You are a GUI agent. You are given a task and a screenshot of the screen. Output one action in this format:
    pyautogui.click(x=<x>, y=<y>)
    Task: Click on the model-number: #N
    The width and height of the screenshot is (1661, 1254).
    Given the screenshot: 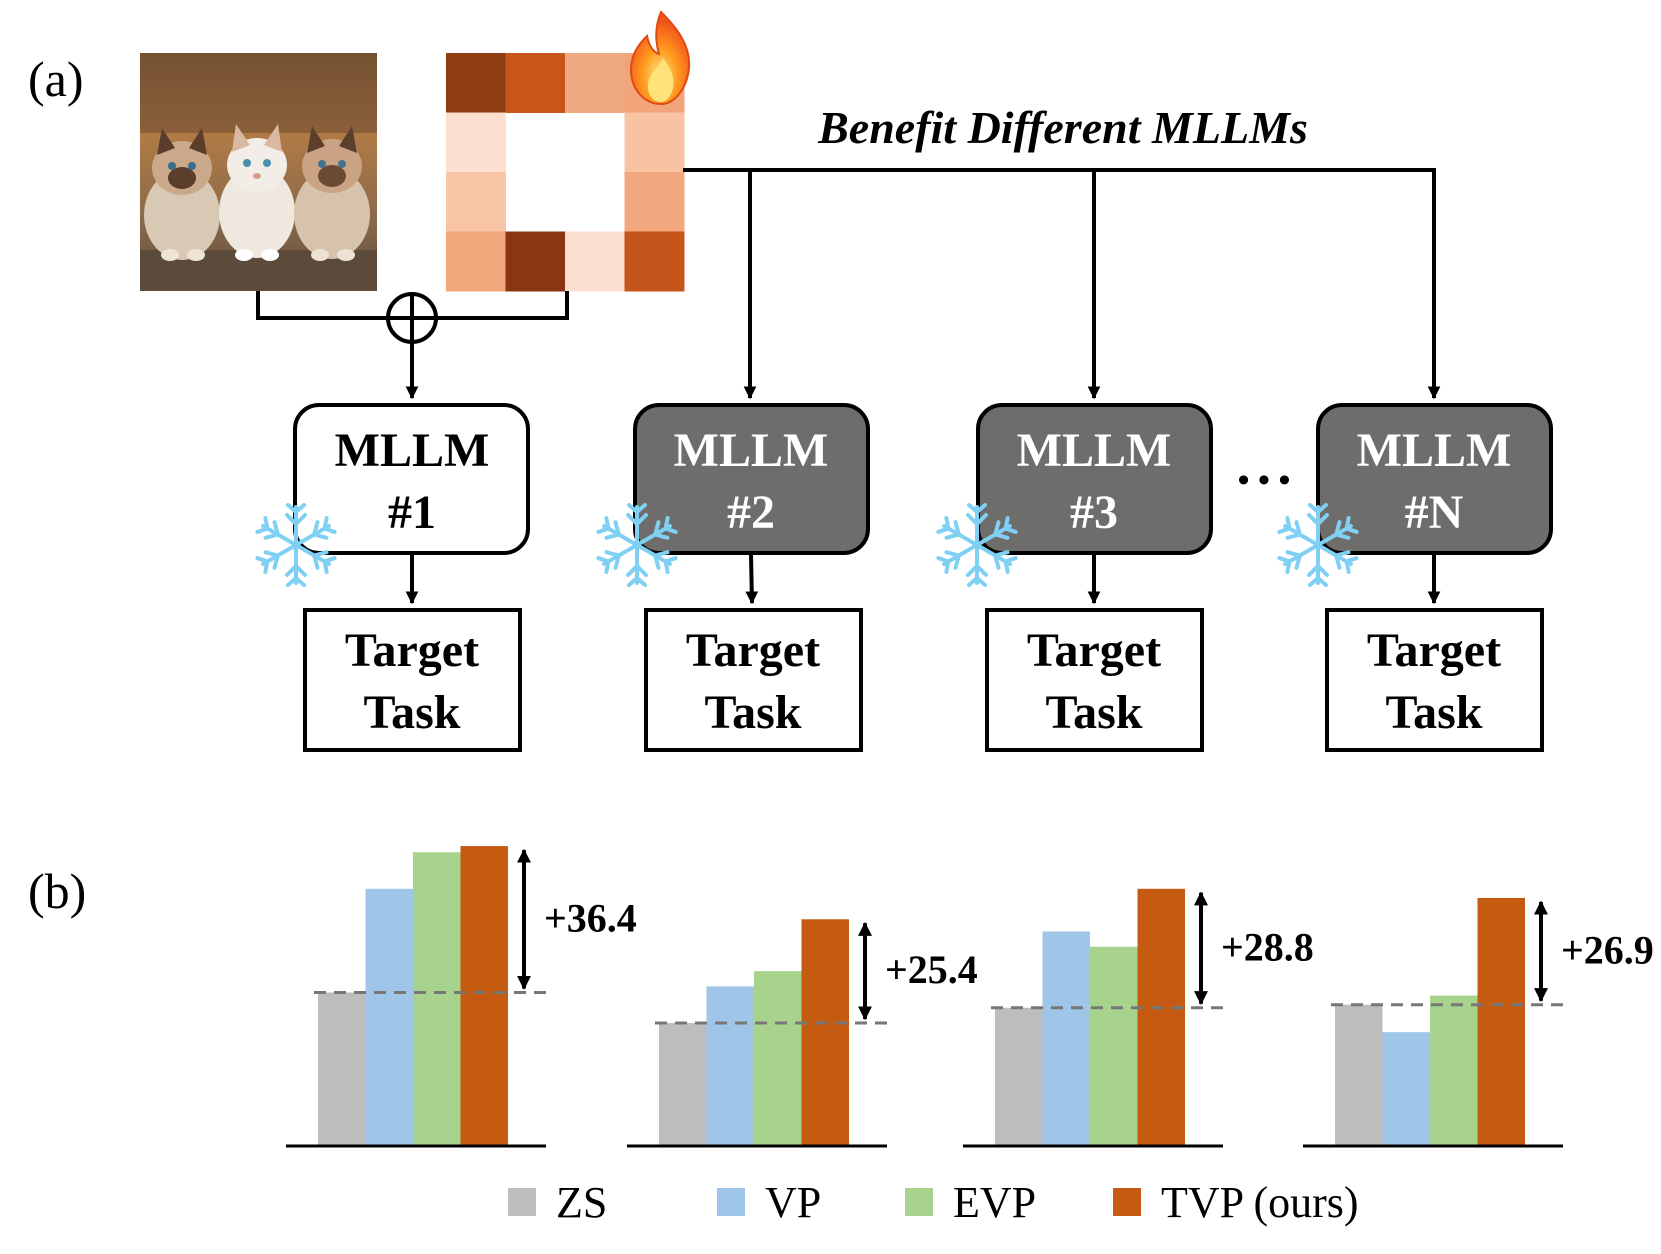 What is the action you would take?
    pyautogui.click(x=1434, y=512)
    